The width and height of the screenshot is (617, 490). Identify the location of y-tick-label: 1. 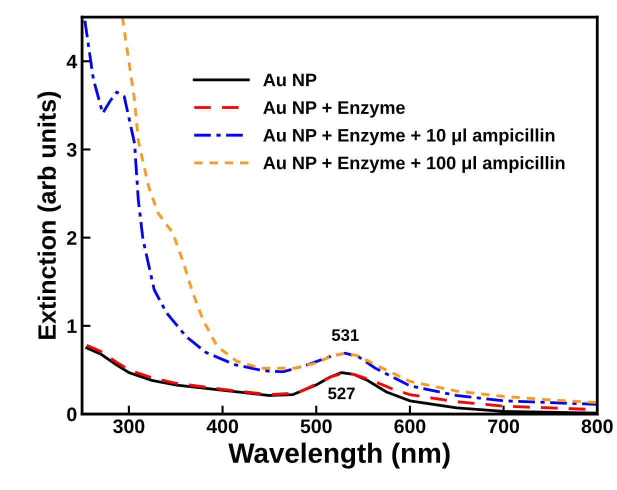
(72, 326).